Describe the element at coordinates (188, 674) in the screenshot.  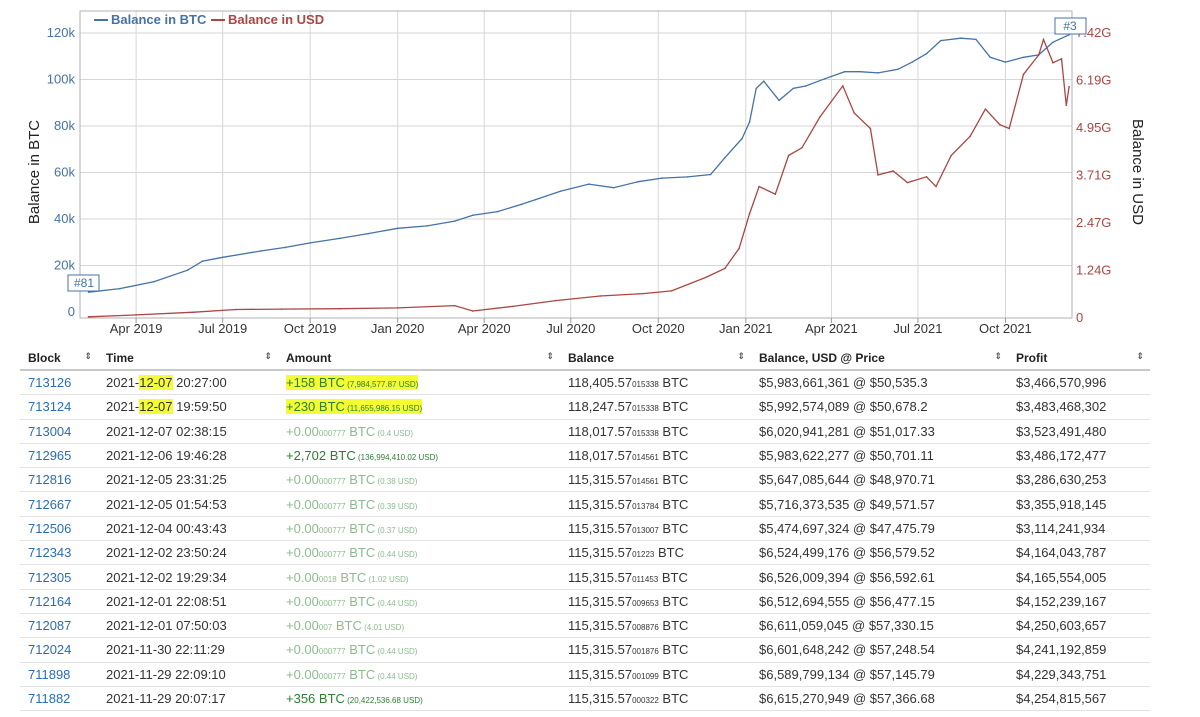
I see `cell-time: 2021-11-29 22:09:10` at that location.